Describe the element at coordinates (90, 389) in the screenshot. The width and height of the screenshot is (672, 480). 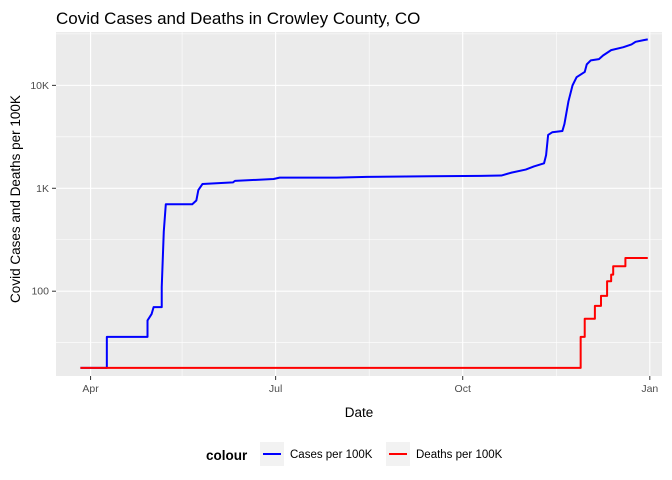
I see `x-tick-label: Apr` at that location.